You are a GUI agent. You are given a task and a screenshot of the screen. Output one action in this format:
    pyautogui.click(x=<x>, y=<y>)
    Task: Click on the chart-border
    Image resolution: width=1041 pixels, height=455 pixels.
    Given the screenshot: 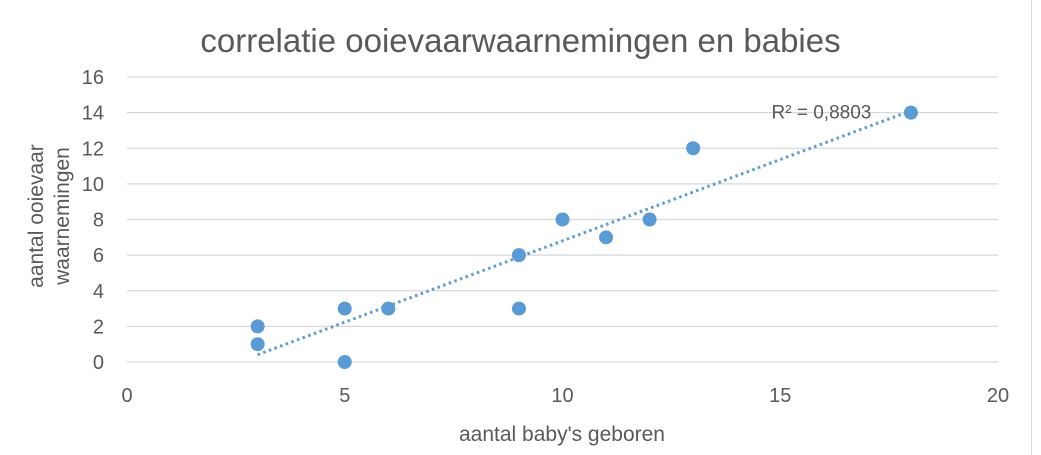 What is the action you would take?
    pyautogui.click(x=1031, y=227)
    